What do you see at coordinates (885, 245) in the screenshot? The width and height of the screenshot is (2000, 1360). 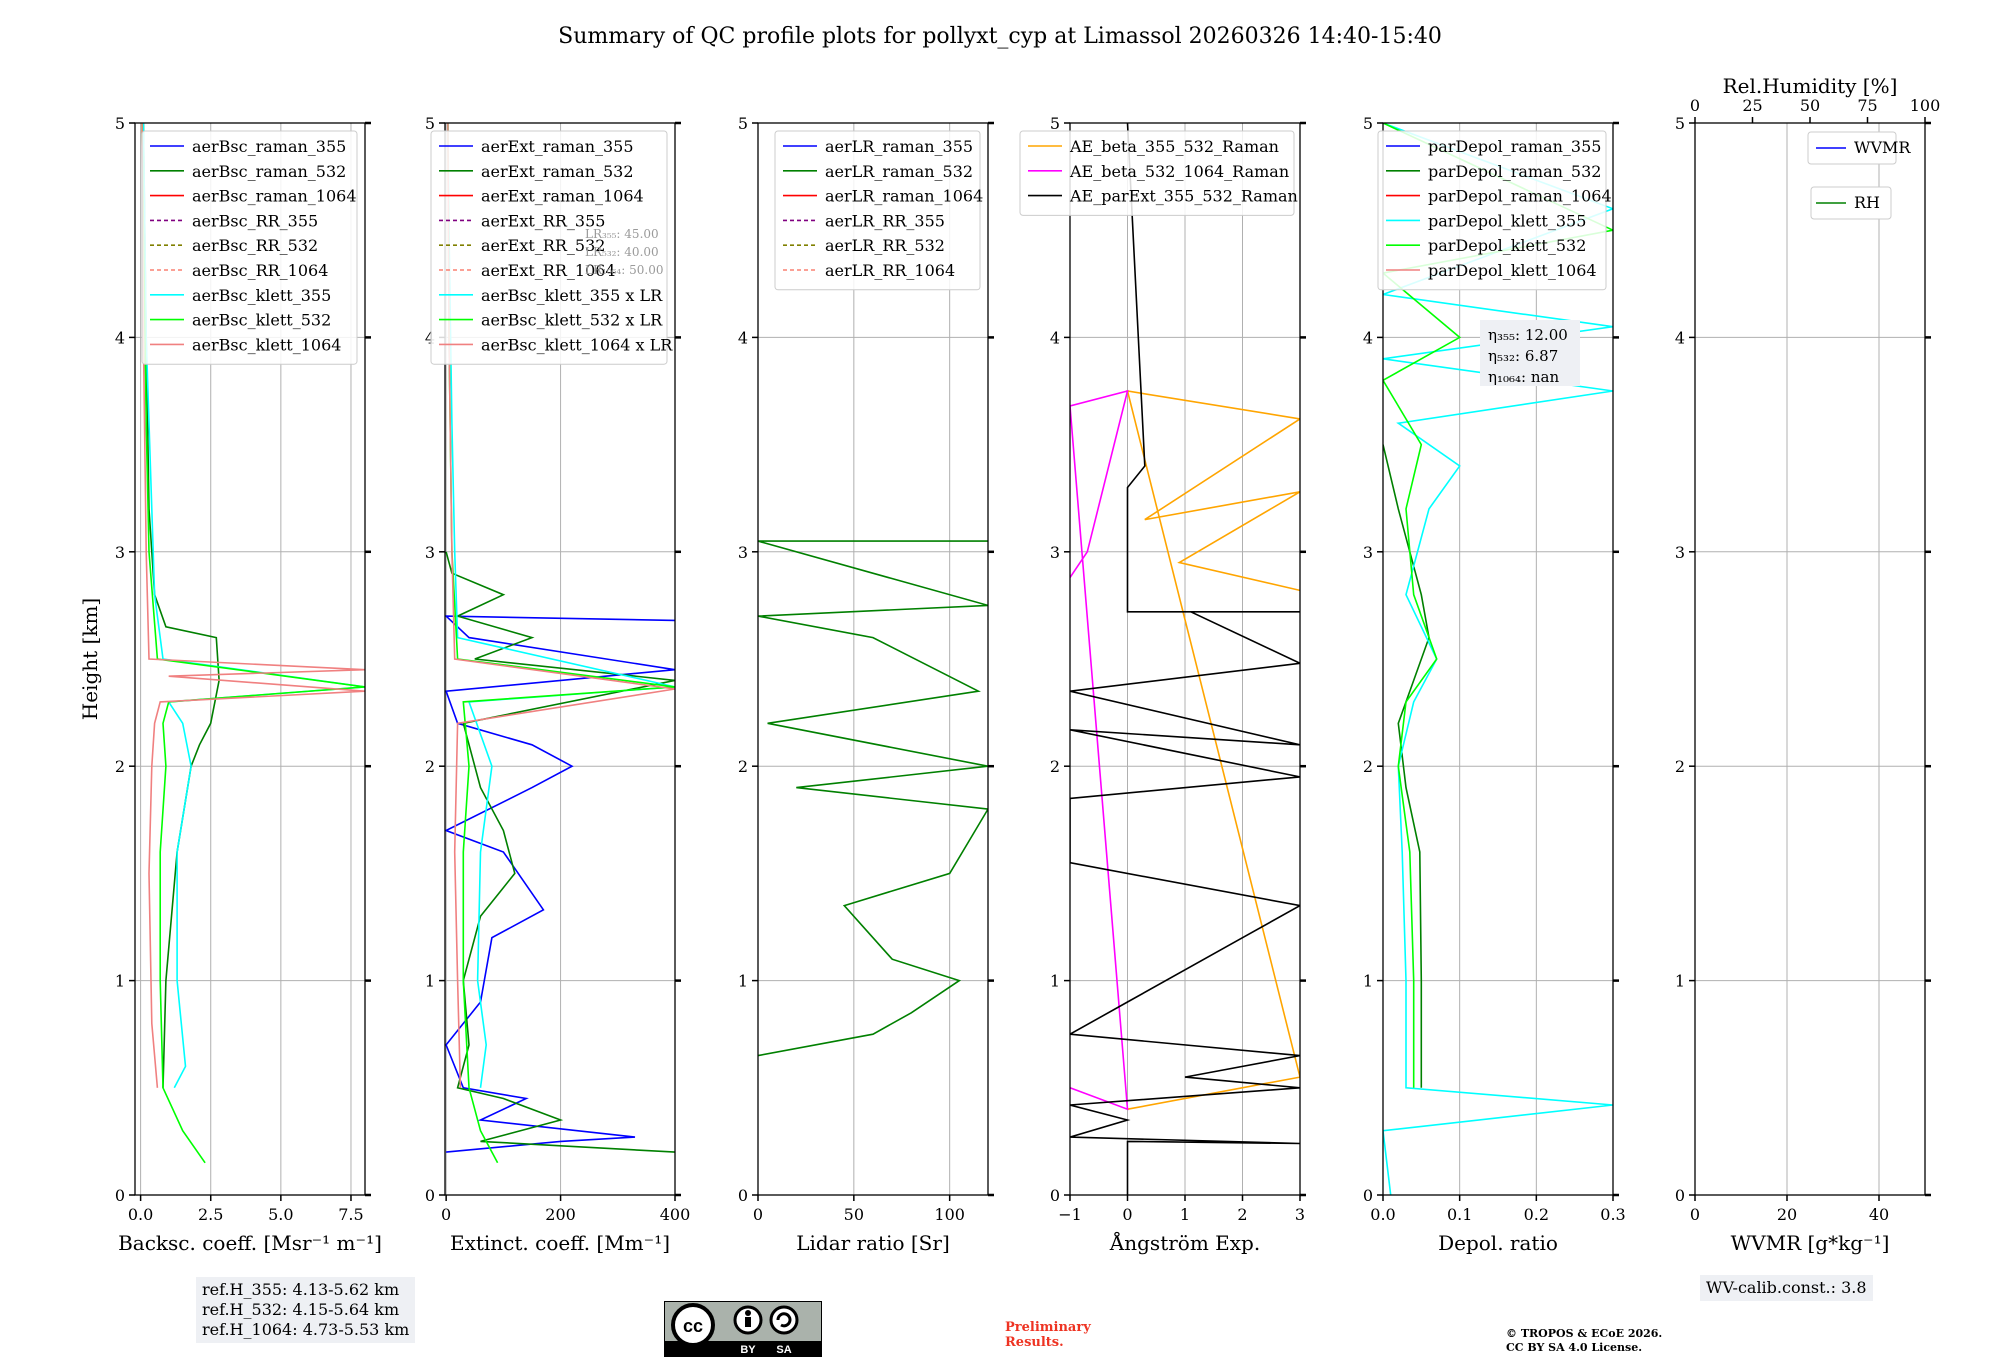 I see `legend-label: aerLR_RR_532` at bounding box center [885, 245].